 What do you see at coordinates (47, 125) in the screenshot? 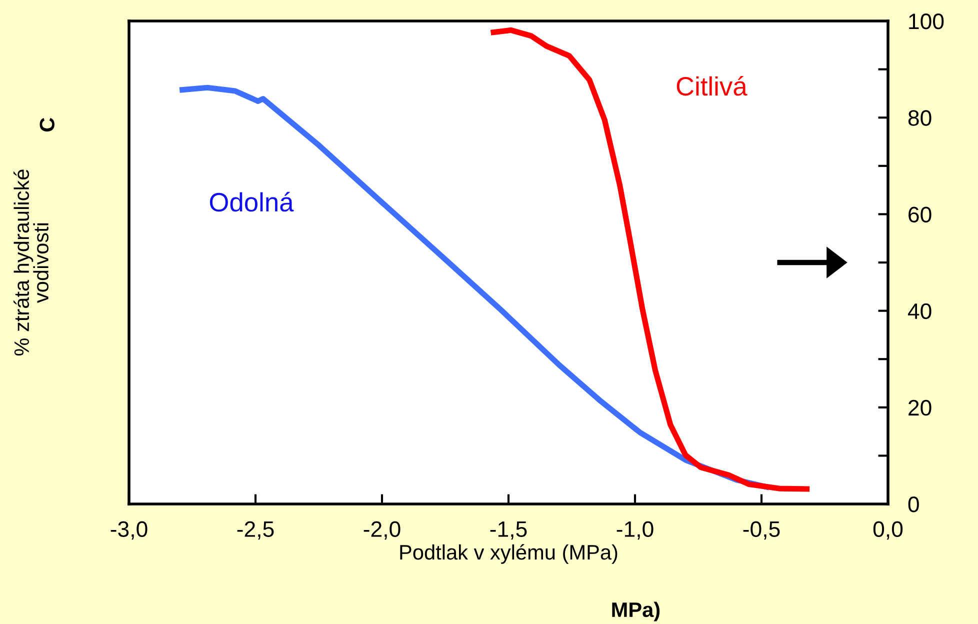
I see `text: C` at bounding box center [47, 125].